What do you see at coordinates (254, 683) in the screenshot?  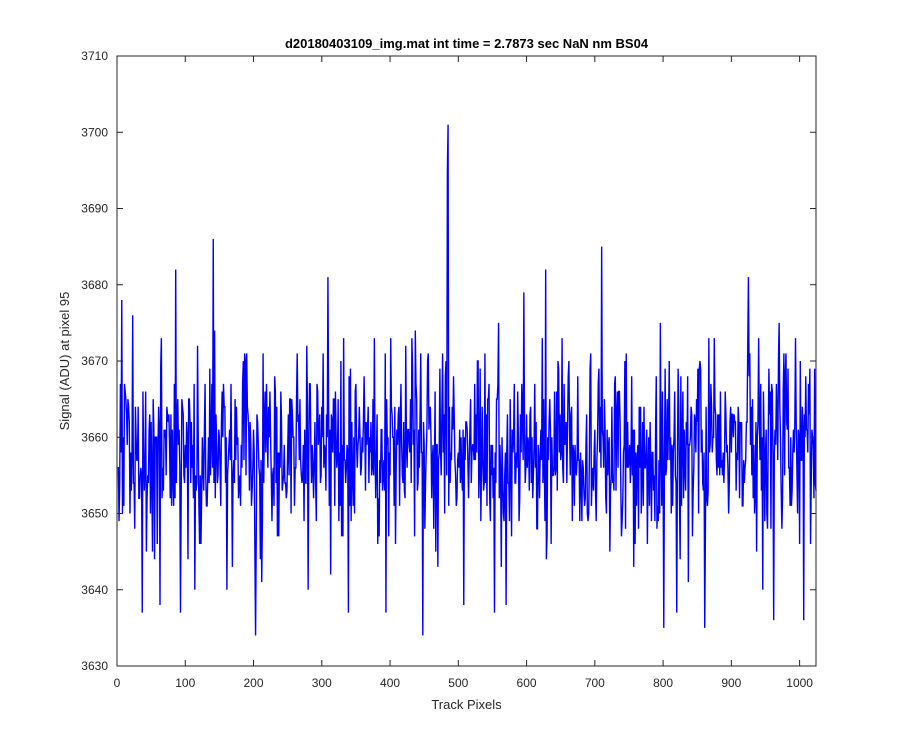 I see `x-tick-label: 200` at bounding box center [254, 683].